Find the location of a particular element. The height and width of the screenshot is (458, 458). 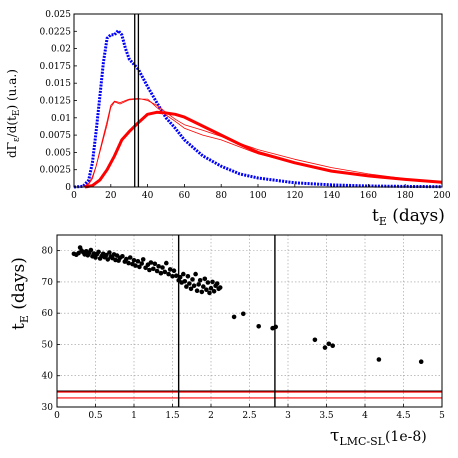

y-tick-label: 50 is located at coordinates (48, 345).